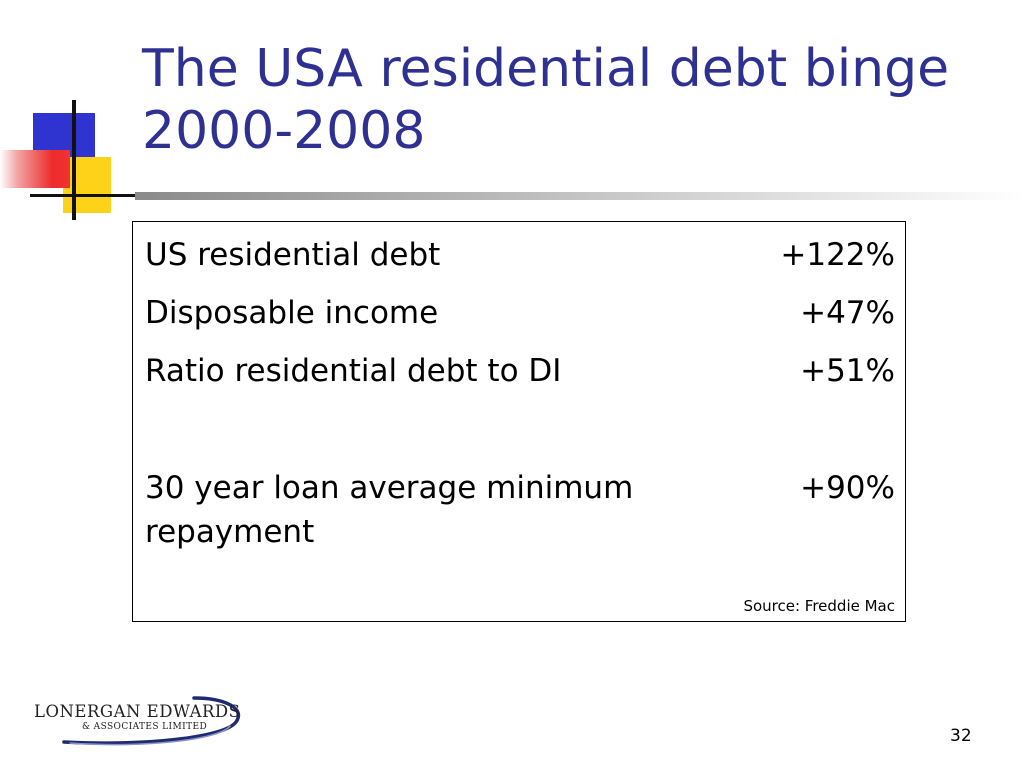 Image resolution: width=1024 pixels, height=768 pixels. Describe the element at coordinates (87, 185) in the screenshot. I see `yellow-square-decoration` at that location.